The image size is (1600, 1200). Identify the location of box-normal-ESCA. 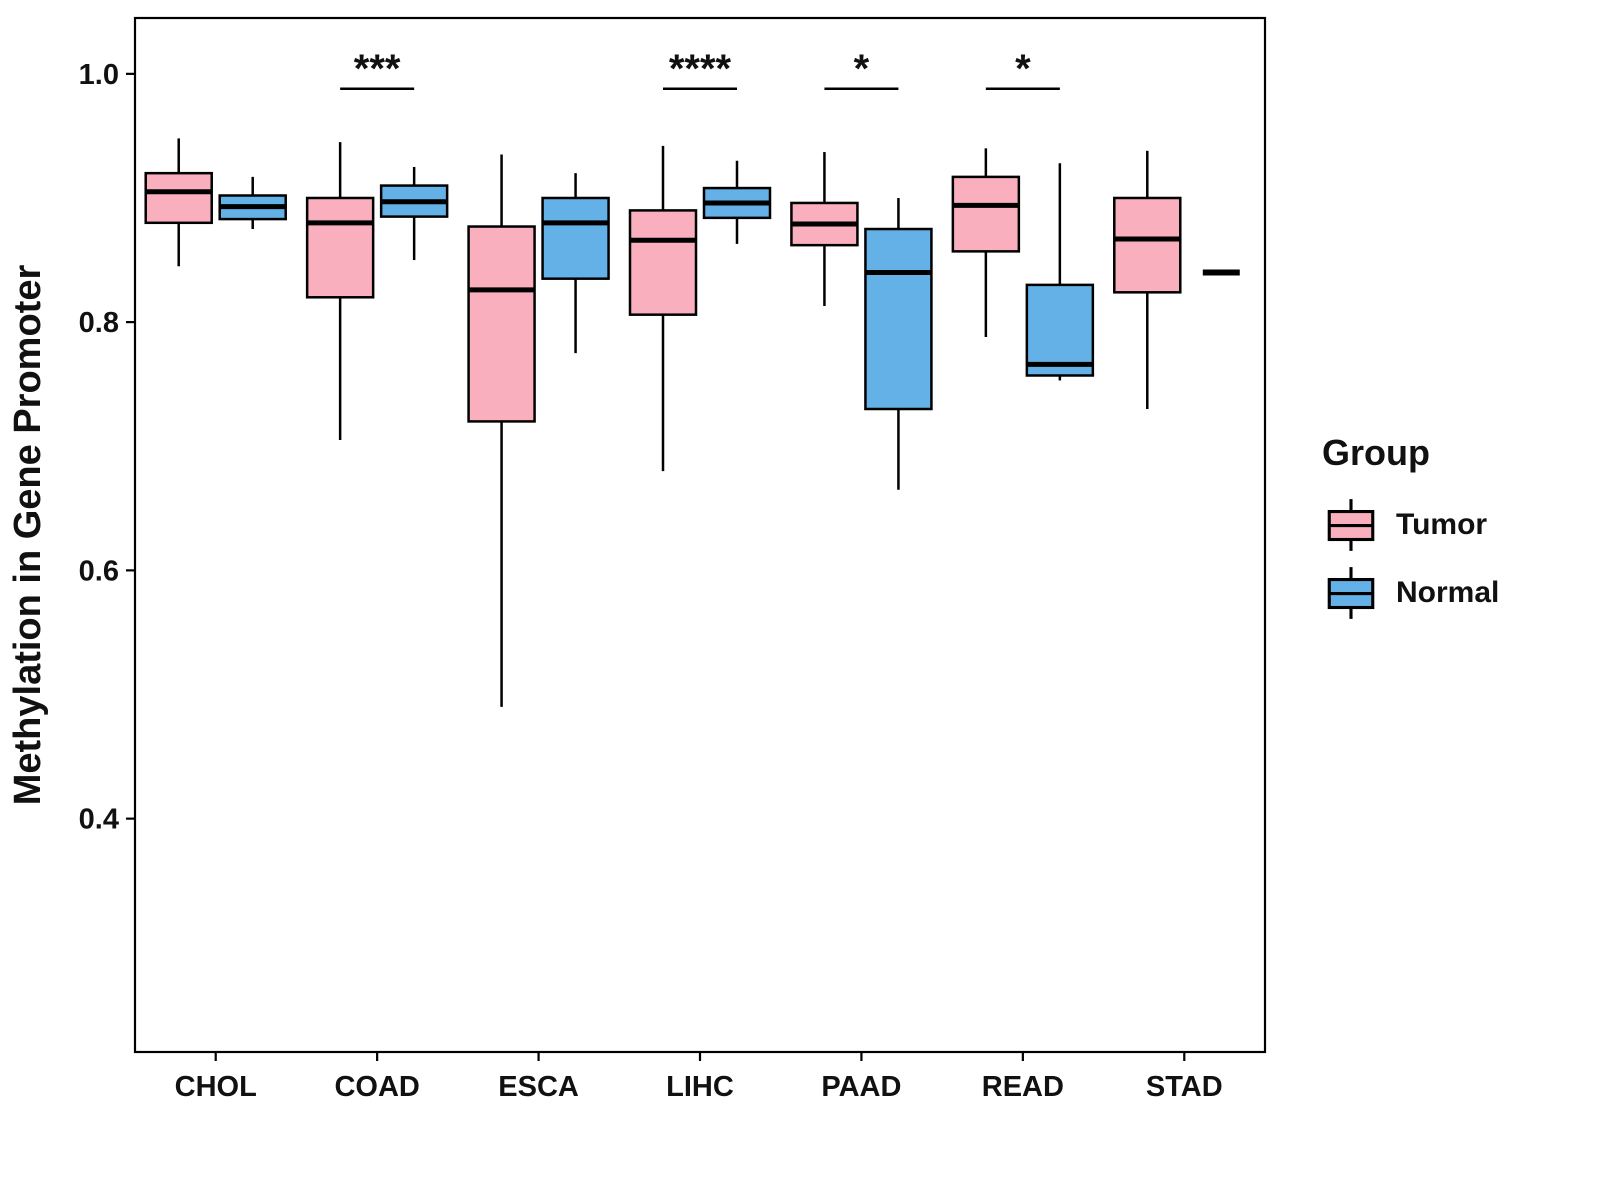
(575, 238).